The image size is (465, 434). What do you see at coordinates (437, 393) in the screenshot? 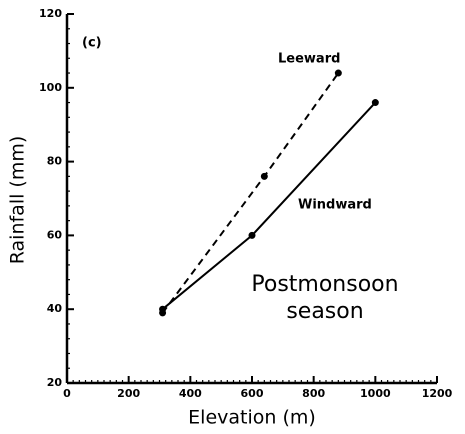
I see `x-tick-label: 1200` at bounding box center [437, 393].